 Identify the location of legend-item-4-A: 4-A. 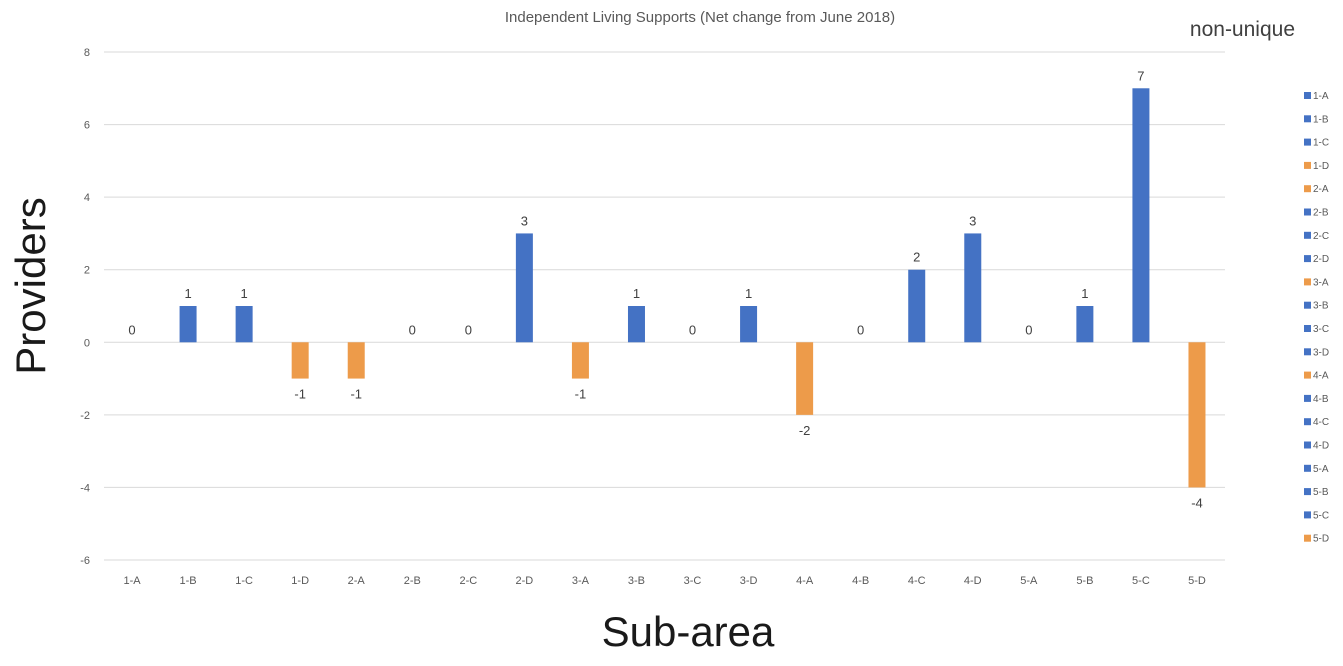
(1316, 376).